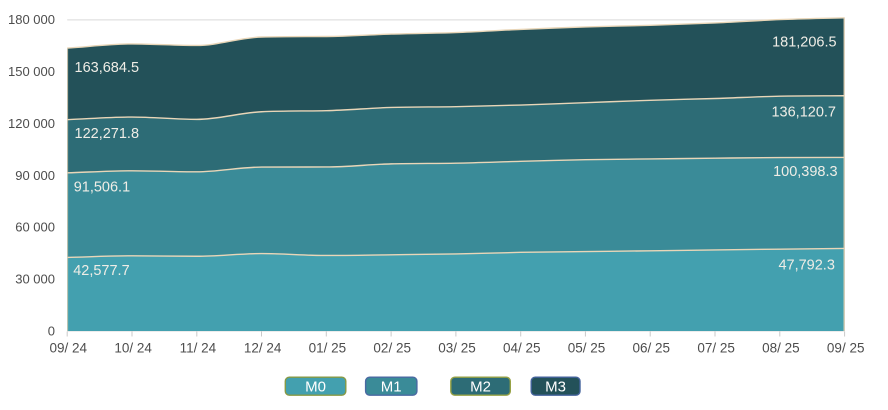 This screenshot has height=410, width=888. What do you see at coordinates (457, 348) in the screenshot?
I see `svg-text: 03/ 25` at bounding box center [457, 348].